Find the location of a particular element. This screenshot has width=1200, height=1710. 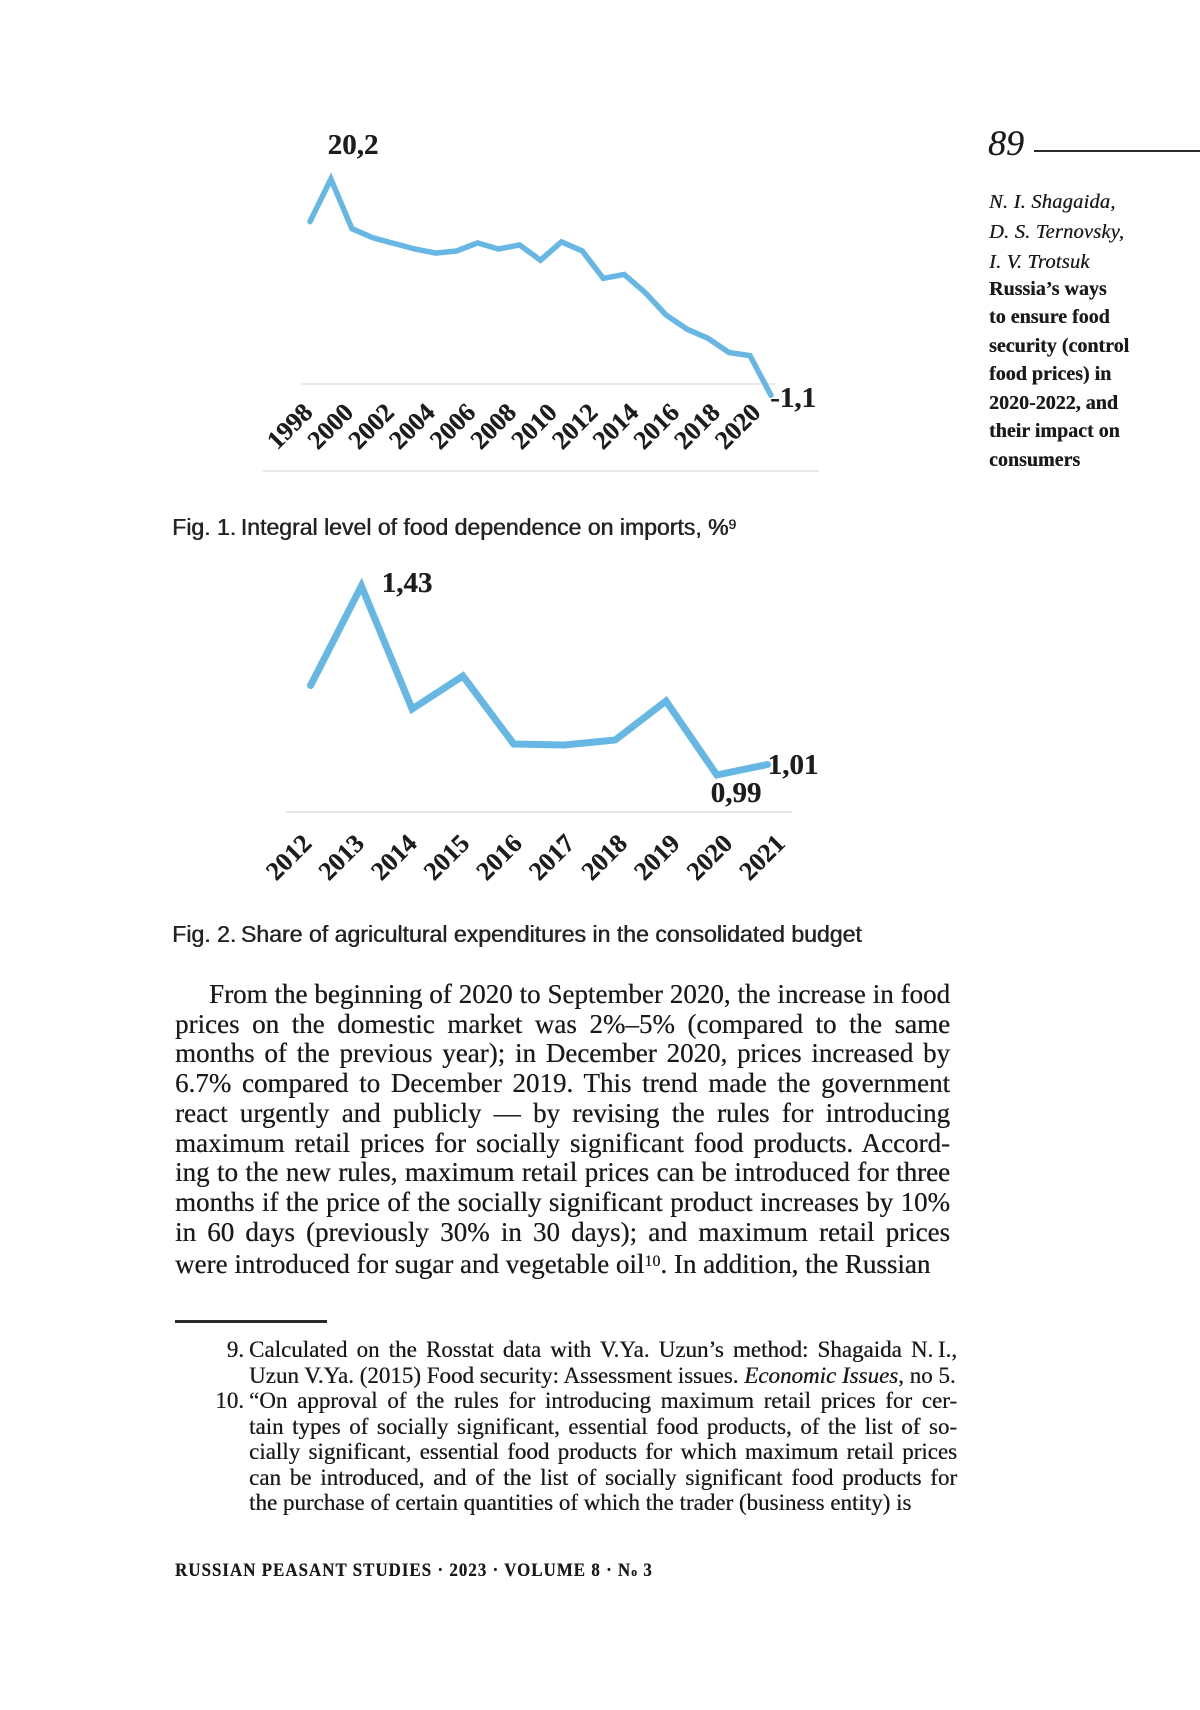

svg-text: 2012 is located at coordinates (288, 857).